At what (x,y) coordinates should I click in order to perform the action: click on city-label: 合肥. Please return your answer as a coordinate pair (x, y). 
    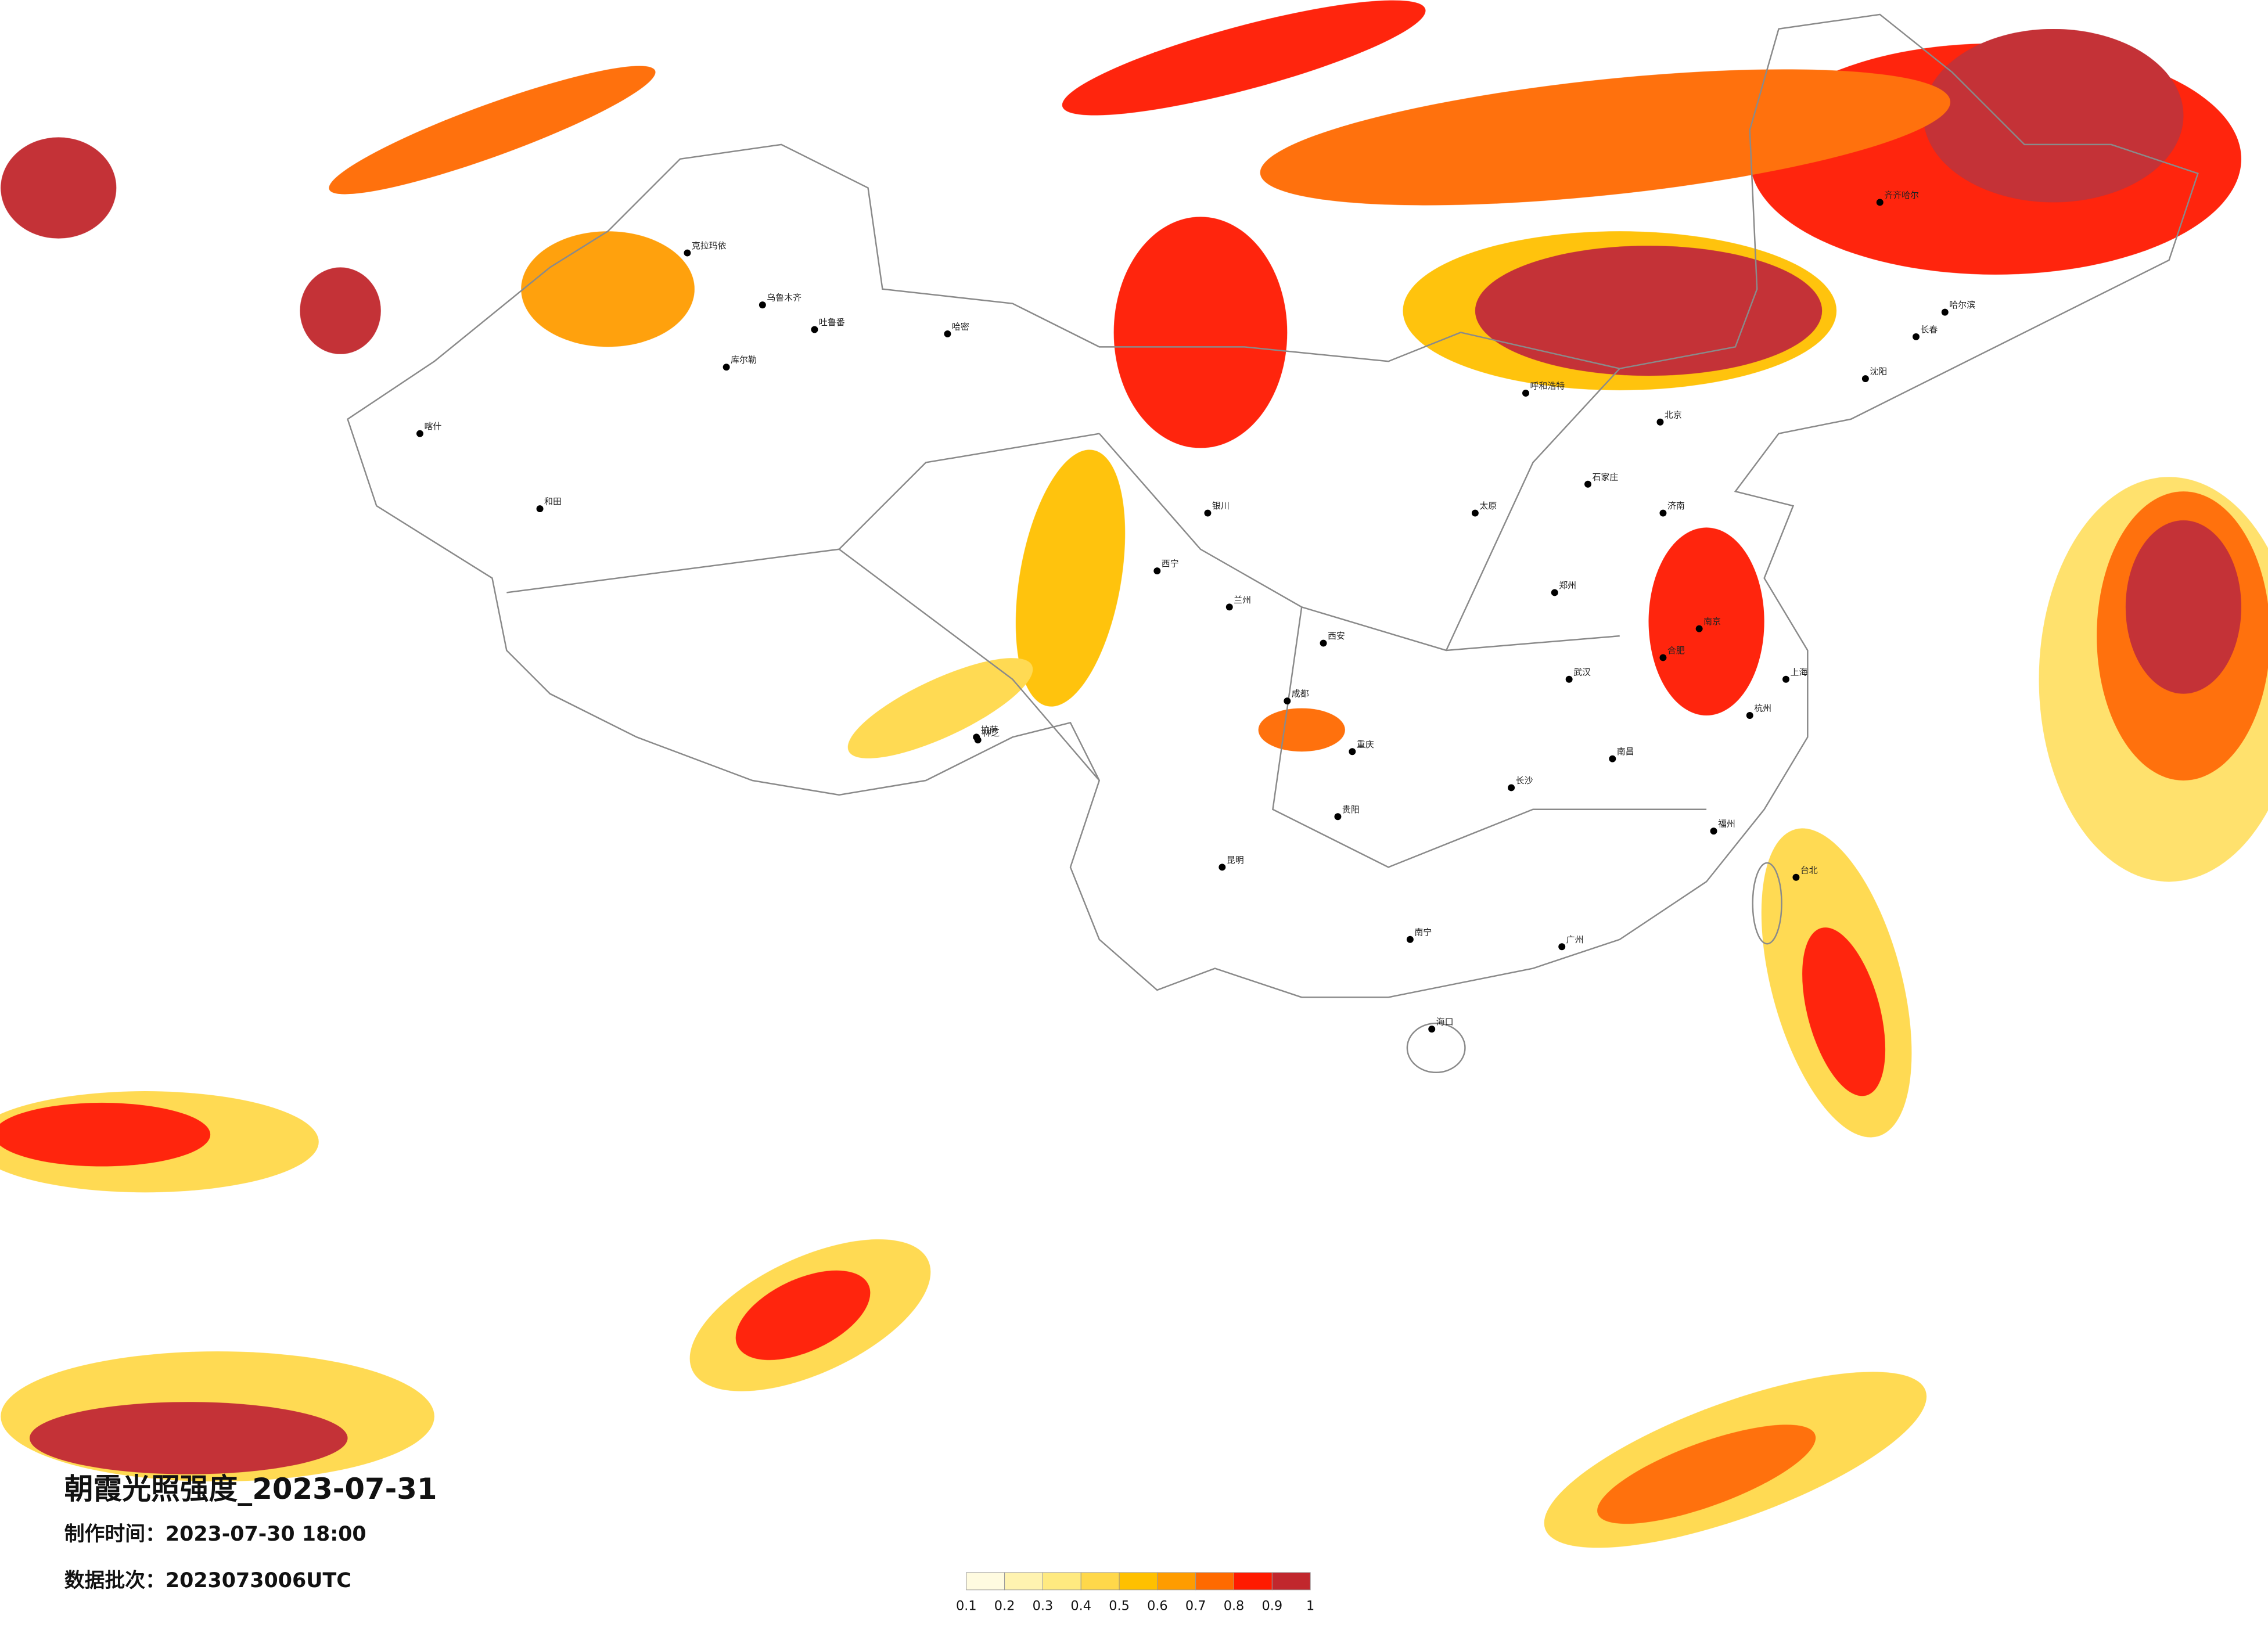
    Looking at the image, I should click on (1676, 650).